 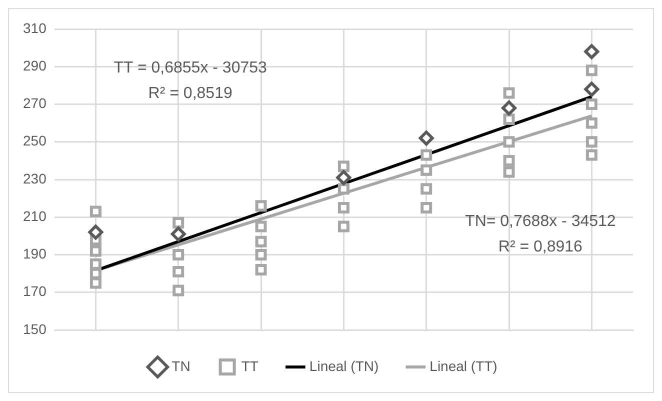 What do you see at coordinates (540, 247) in the screenshot?
I see `annotation: R² = 0,8916` at bounding box center [540, 247].